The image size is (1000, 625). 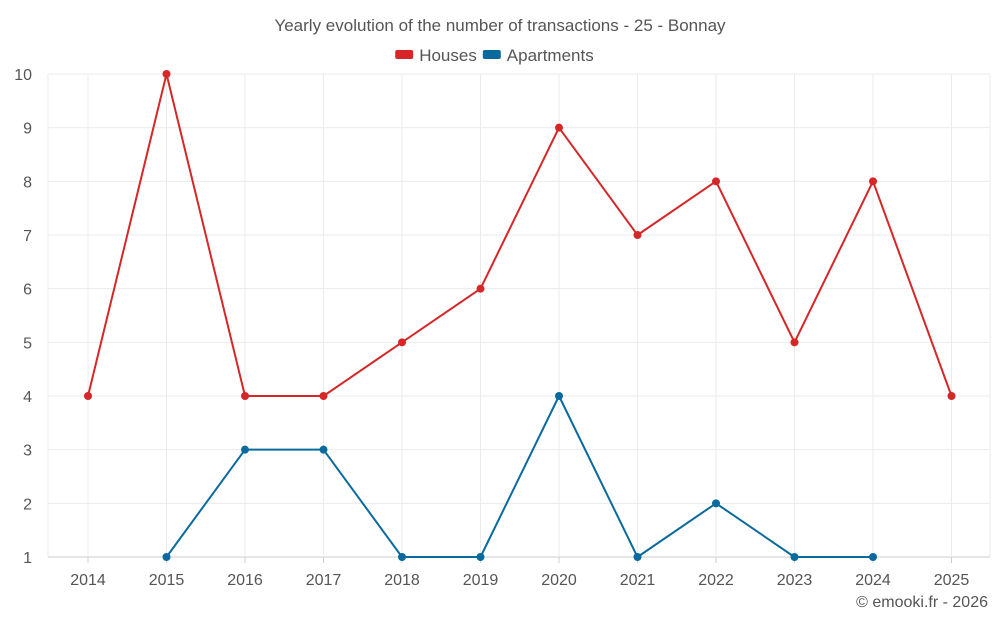 I want to click on y-tick-label: 6, so click(x=27, y=290).